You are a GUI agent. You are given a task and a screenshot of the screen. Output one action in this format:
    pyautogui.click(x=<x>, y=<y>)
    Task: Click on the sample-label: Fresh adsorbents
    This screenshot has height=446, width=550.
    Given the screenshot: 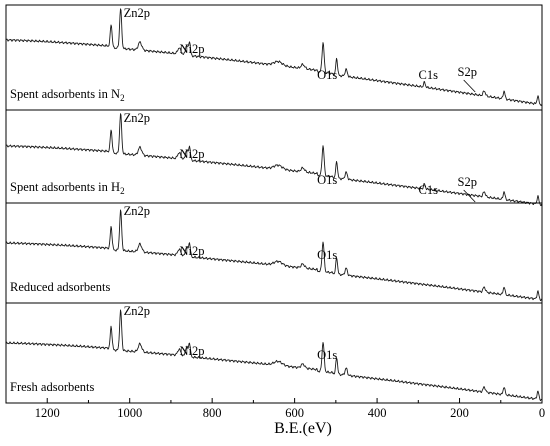 What is the action you would take?
    pyautogui.click(x=52, y=387)
    